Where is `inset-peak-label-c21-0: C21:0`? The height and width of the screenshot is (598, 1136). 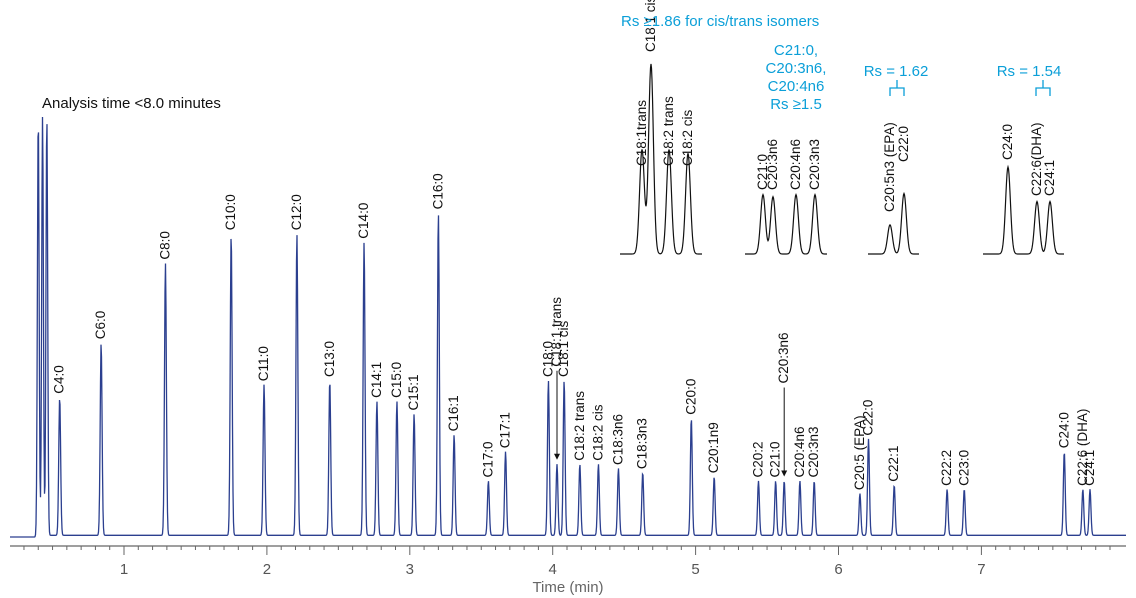 inset-peak-label-c21-0: C21:0 is located at coordinates (762, 172).